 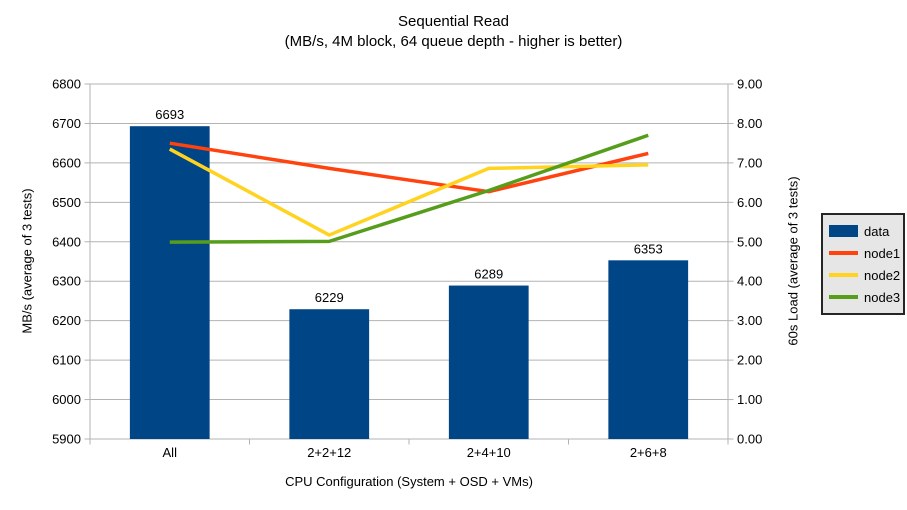 I want to click on right-y-tick-label: 3.00, so click(x=749, y=320).